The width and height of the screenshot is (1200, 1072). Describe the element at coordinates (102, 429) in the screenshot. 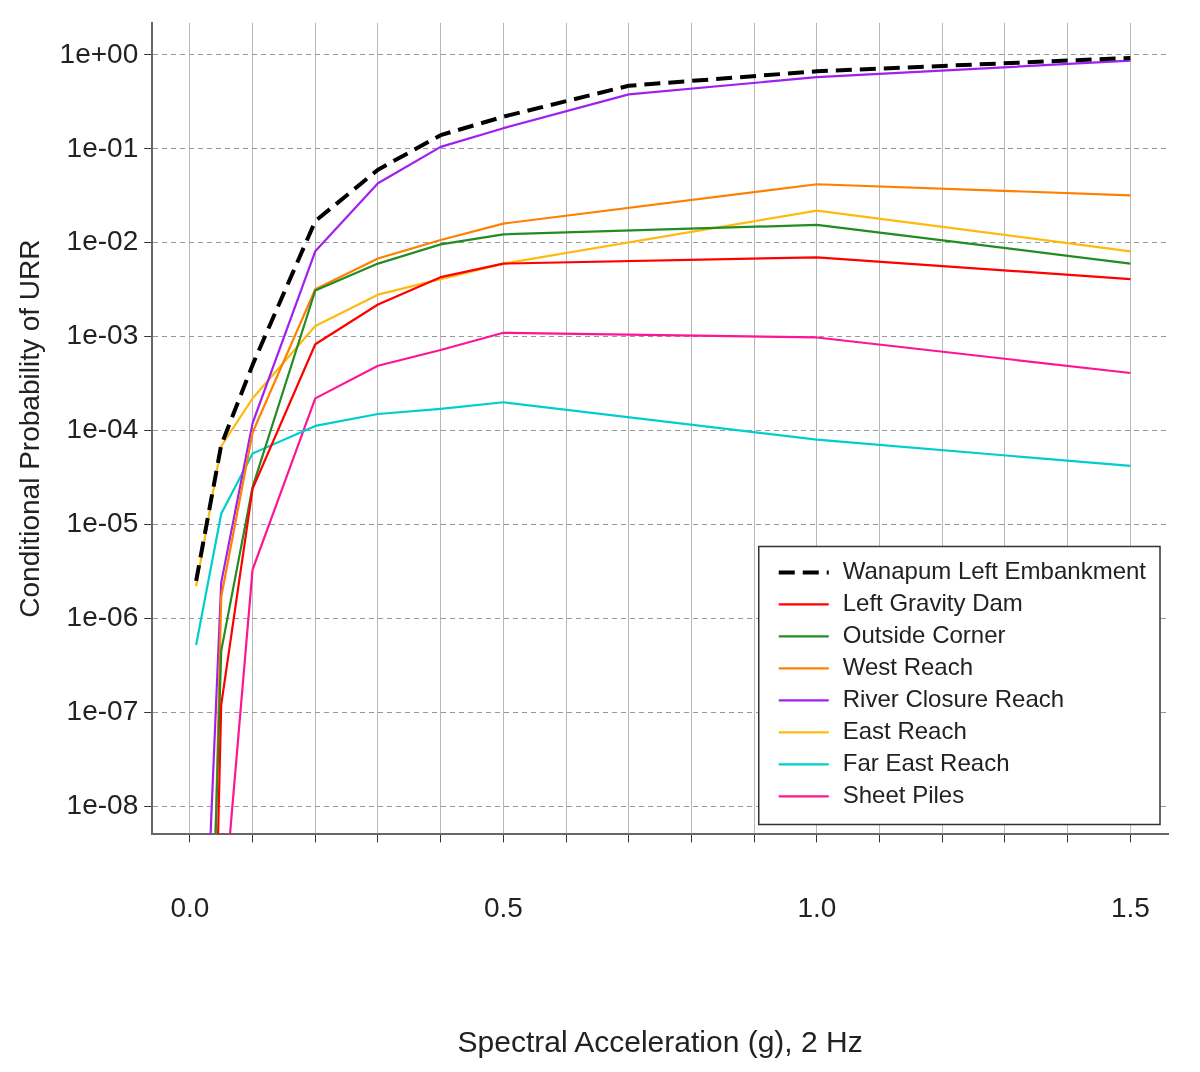

I see `y-tick-label: 1e-04` at that location.